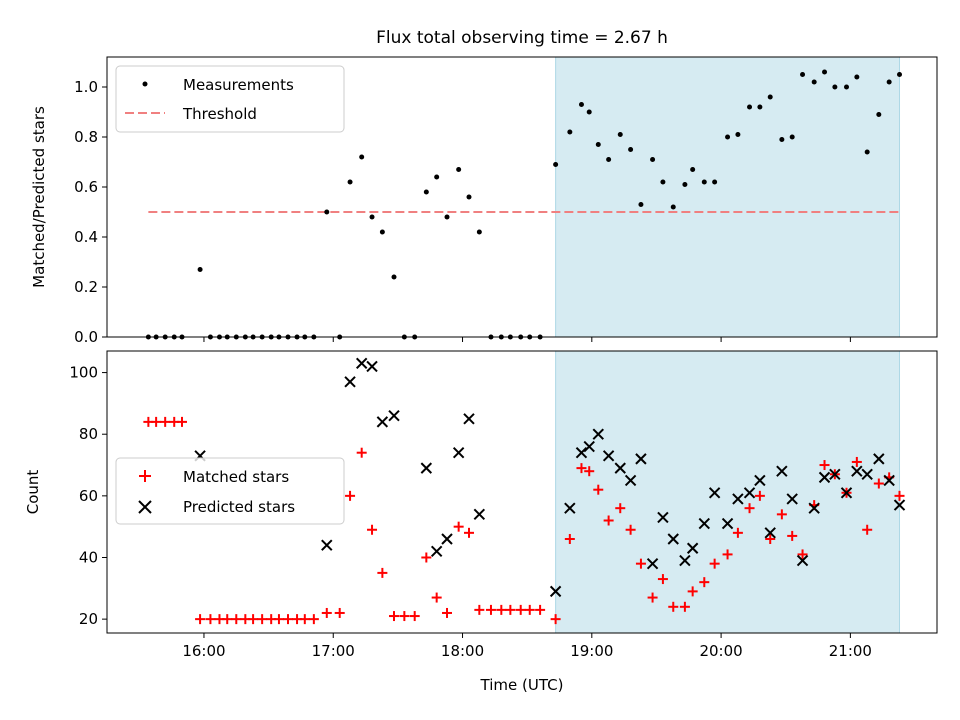  What do you see at coordinates (238, 85) in the screenshot?
I see `measurements-legend-label: Measurements` at bounding box center [238, 85].